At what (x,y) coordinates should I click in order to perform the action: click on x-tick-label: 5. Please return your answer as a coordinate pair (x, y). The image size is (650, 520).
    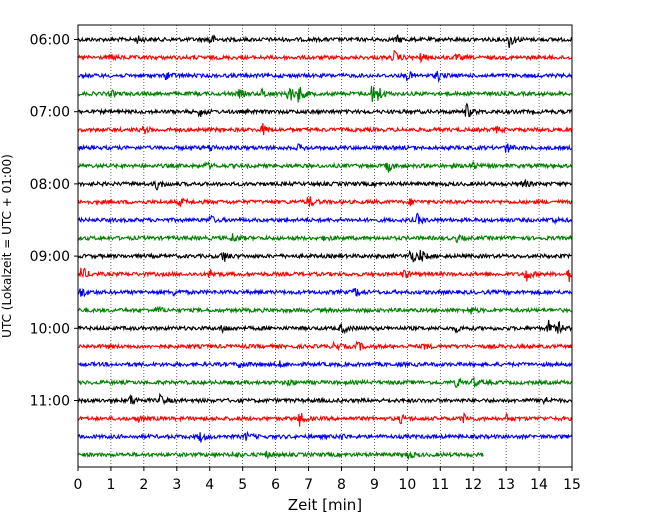
    Looking at the image, I should click on (242, 485).